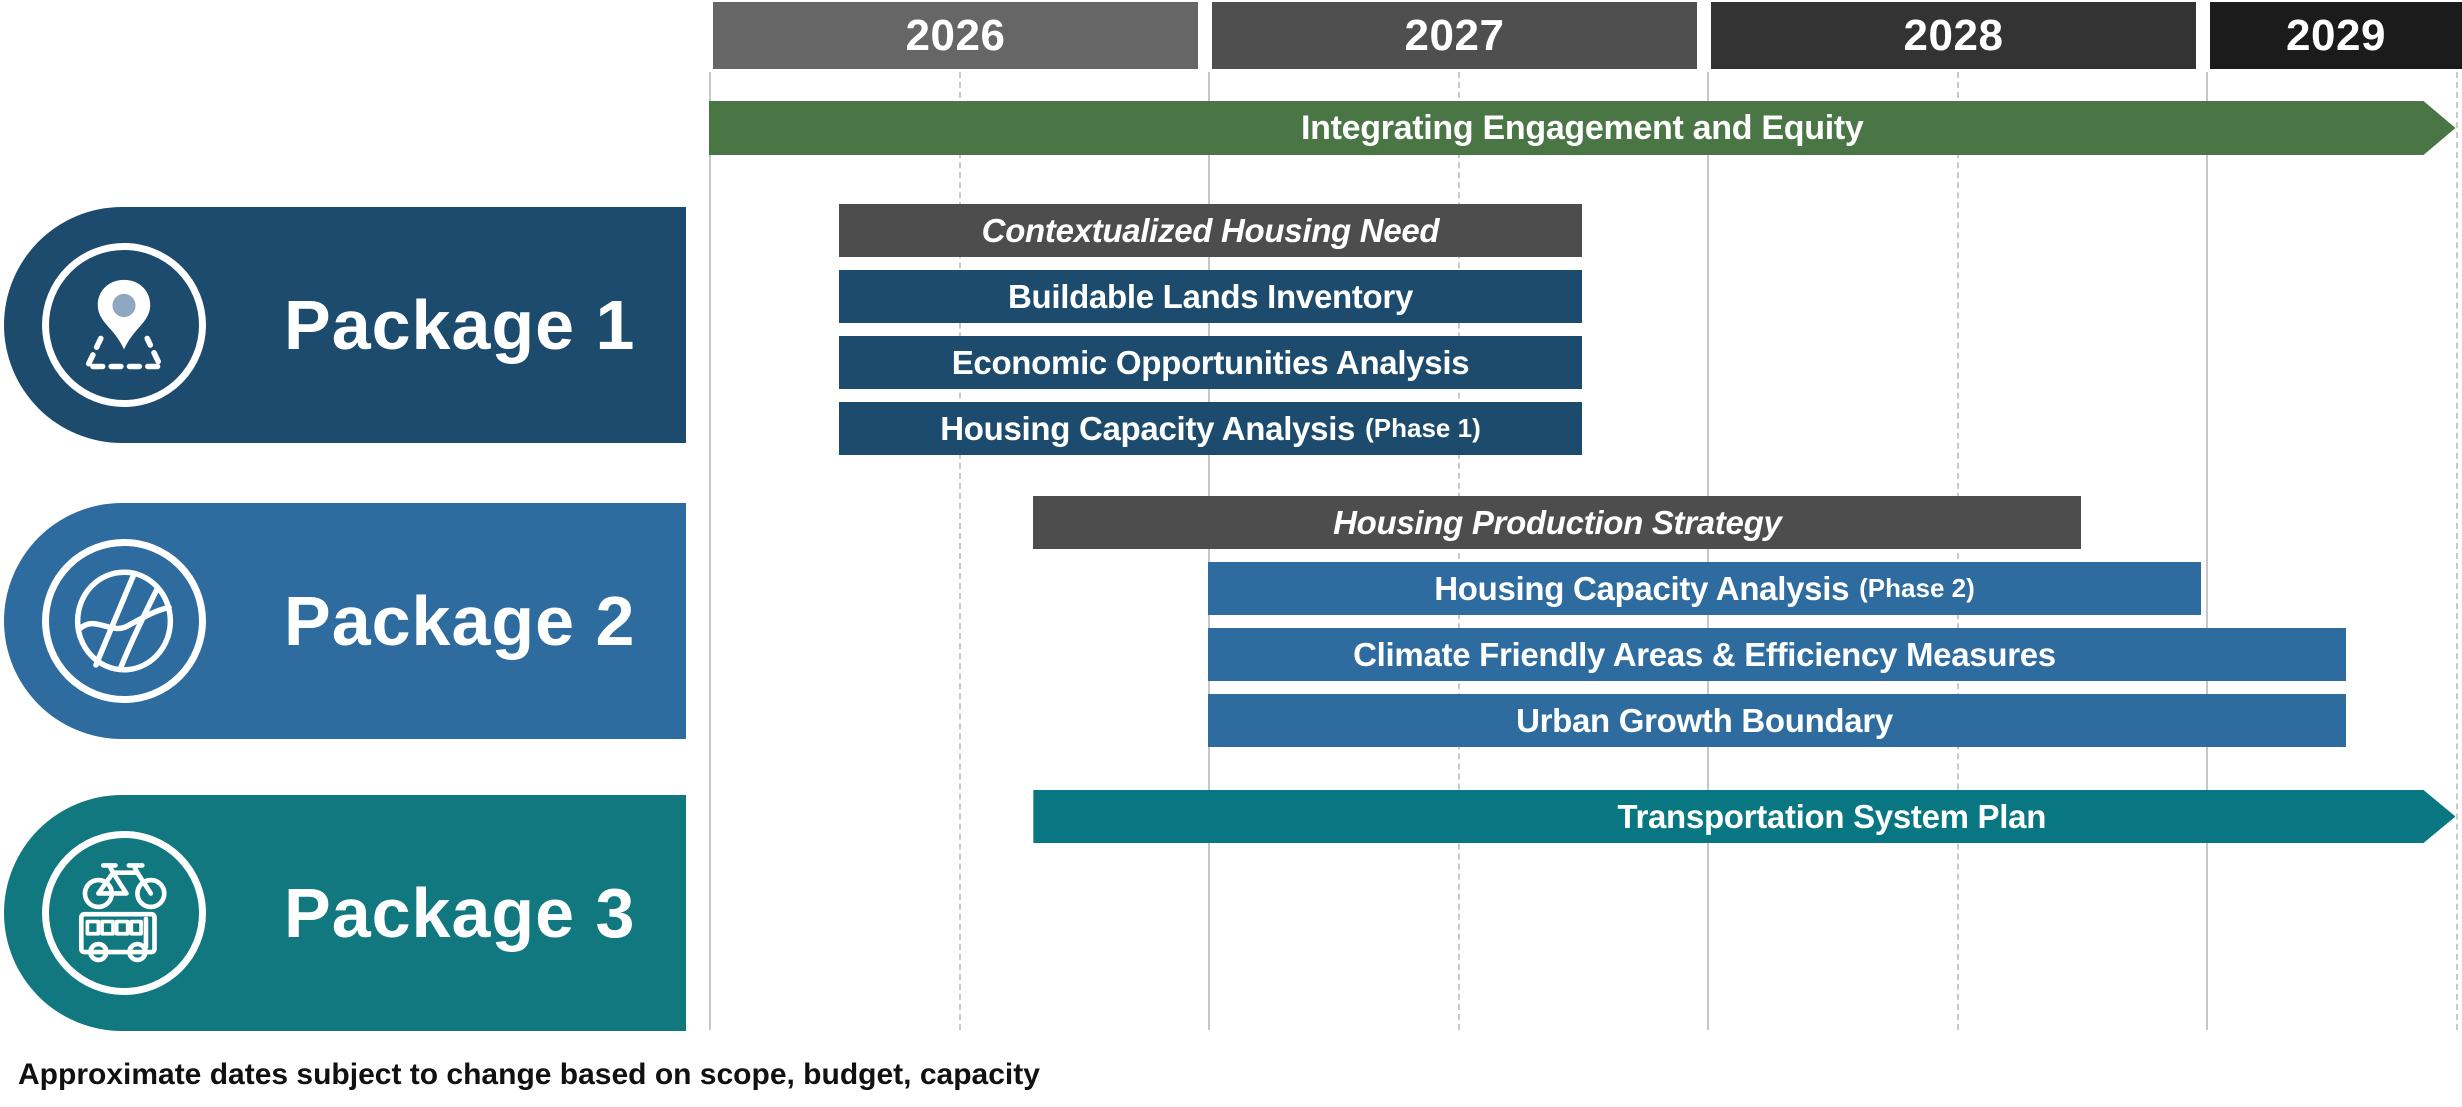 The width and height of the screenshot is (2462, 1107). I want to click on task-bar-label-box: Housing Capacity Analysis (Phase 2), so click(1704, 588).